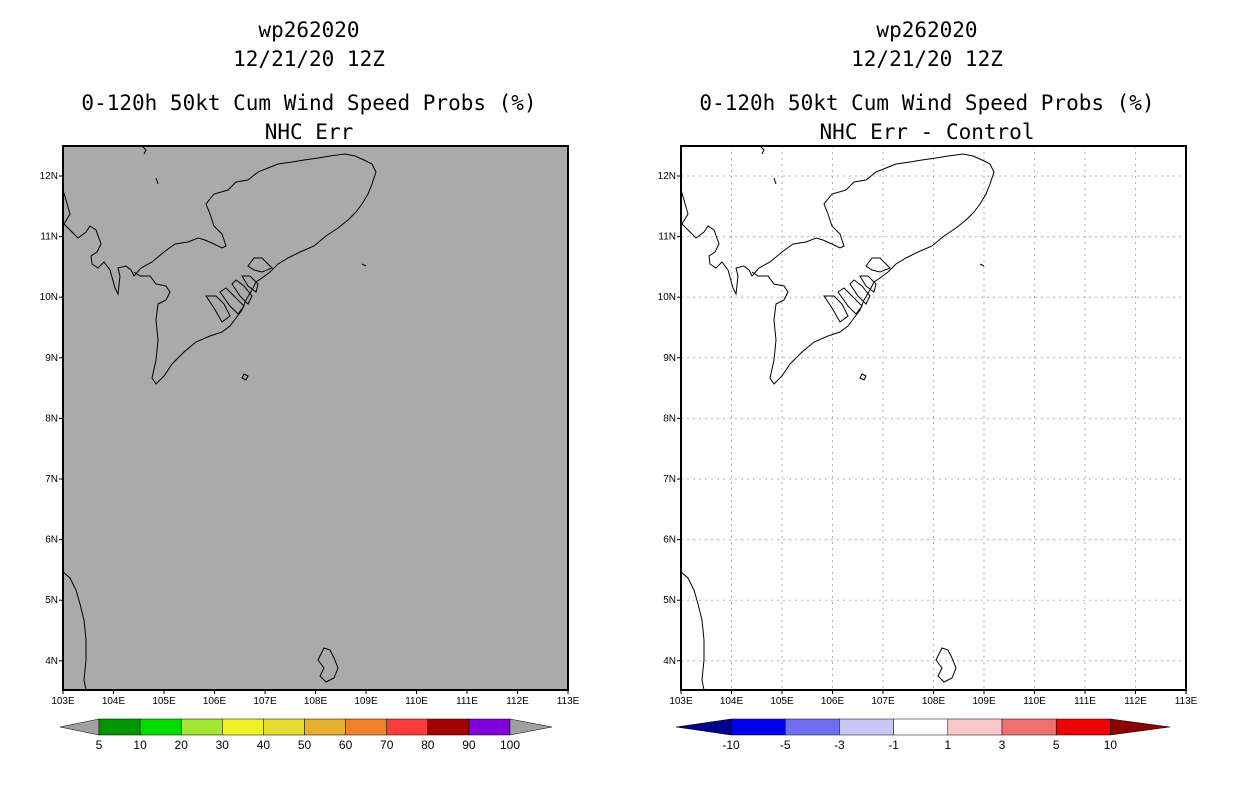 The height and width of the screenshot is (800, 1236). I want to click on colorbar-label: 20, so click(182, 745).